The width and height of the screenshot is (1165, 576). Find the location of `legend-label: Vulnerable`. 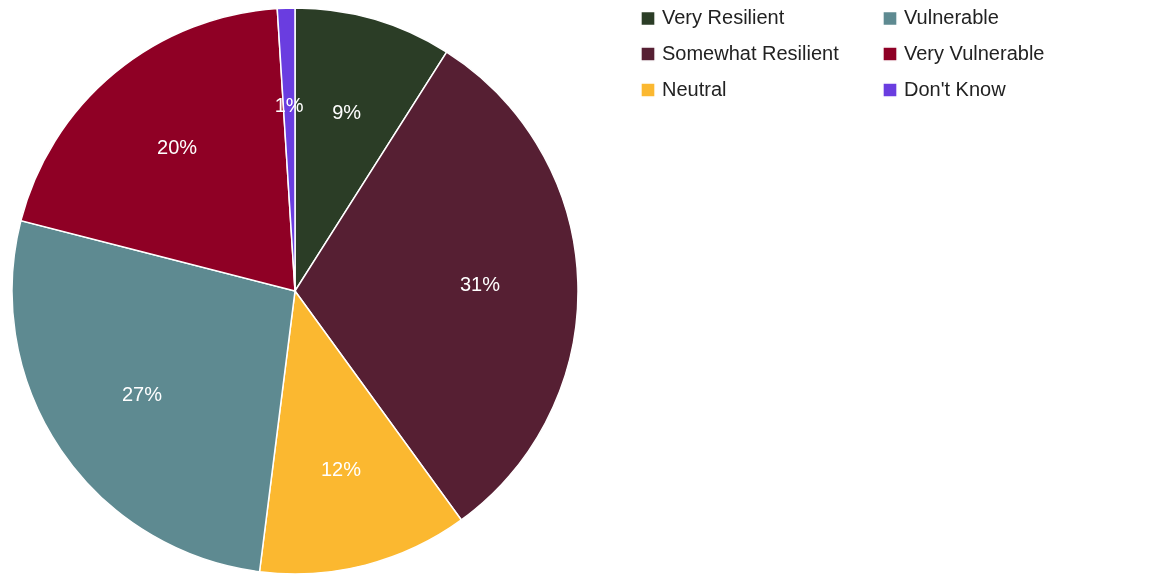

legend-label: Vulnerable is located at coordinates (951, 17).